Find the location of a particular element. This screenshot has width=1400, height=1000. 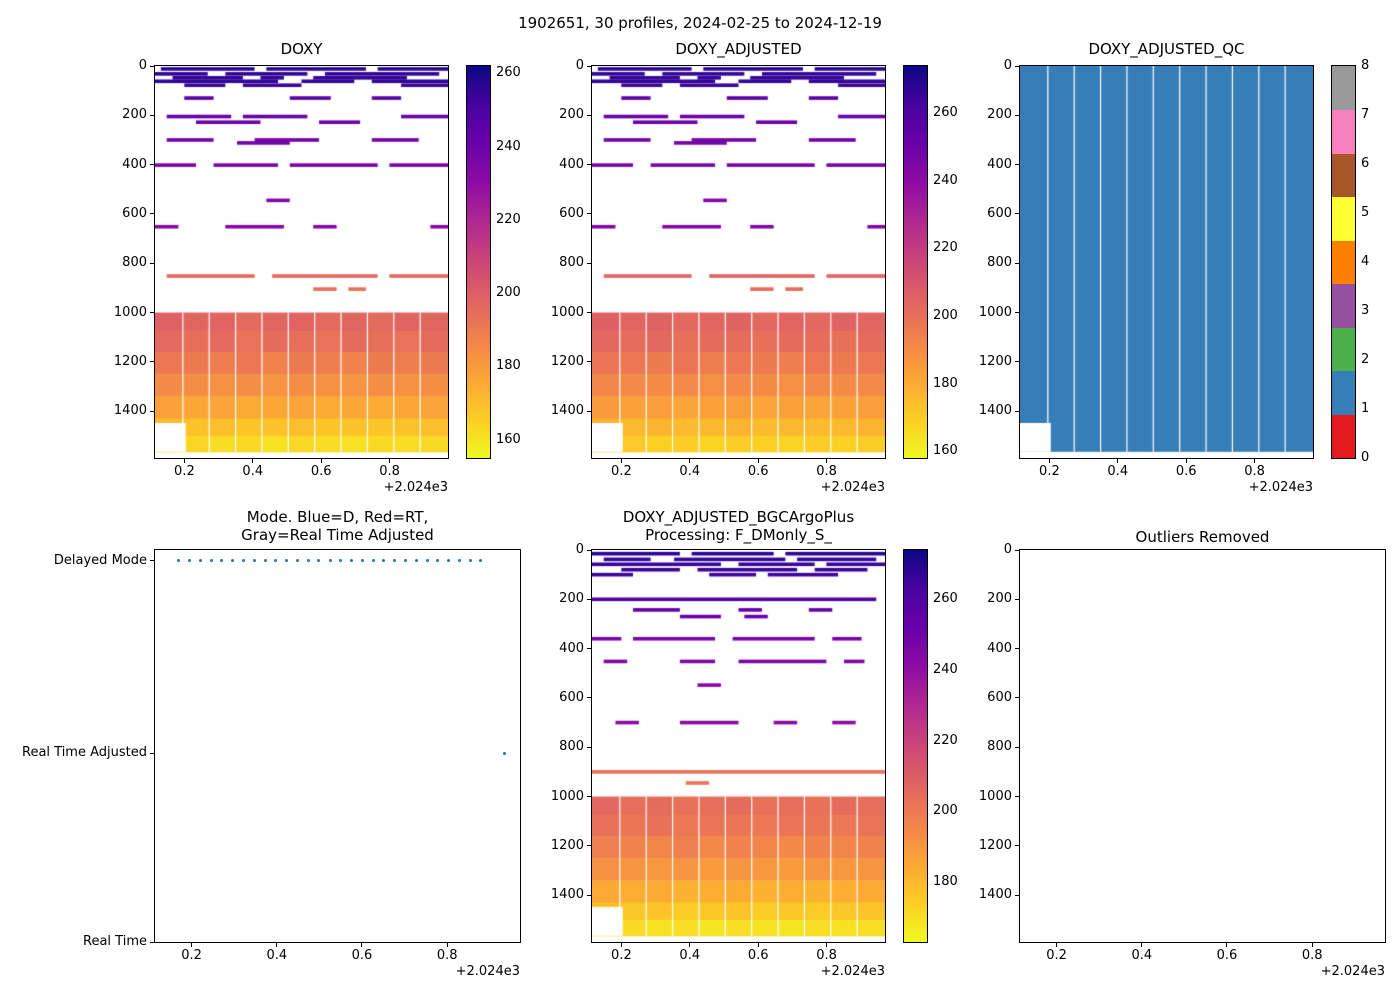

doxy-adjusted-heatmap-canvas is located at coordinates (738, 262).